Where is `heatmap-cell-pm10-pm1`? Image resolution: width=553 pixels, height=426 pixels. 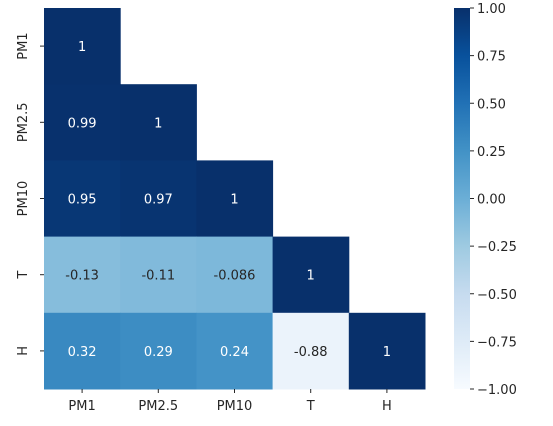
heatmap-cell-pm10-pm1 is located at coordinates (82, 199).